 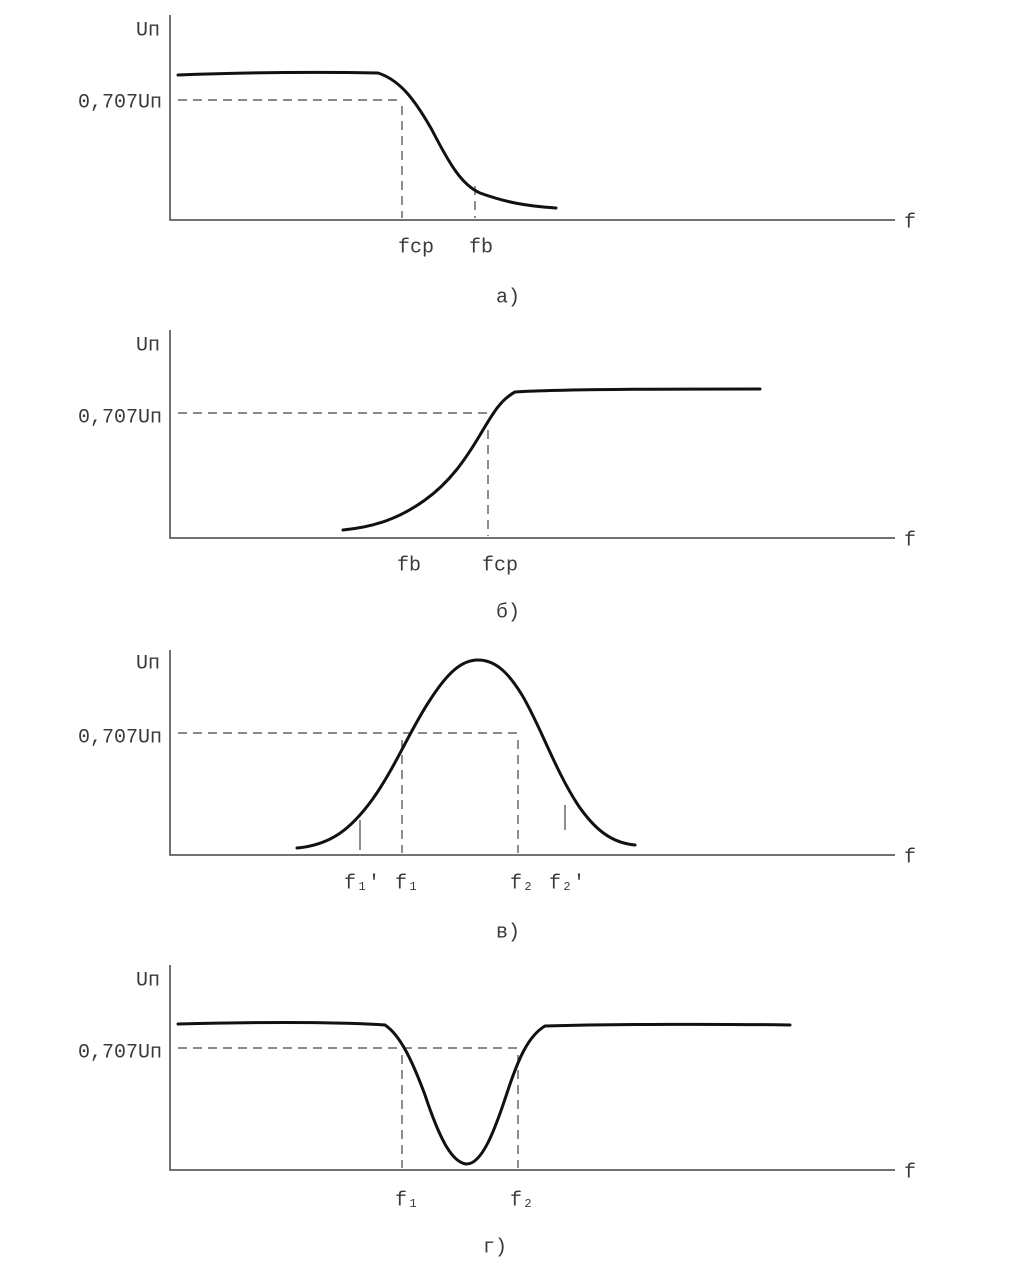 I want to click on caption: а), so click(x=508, y=297).